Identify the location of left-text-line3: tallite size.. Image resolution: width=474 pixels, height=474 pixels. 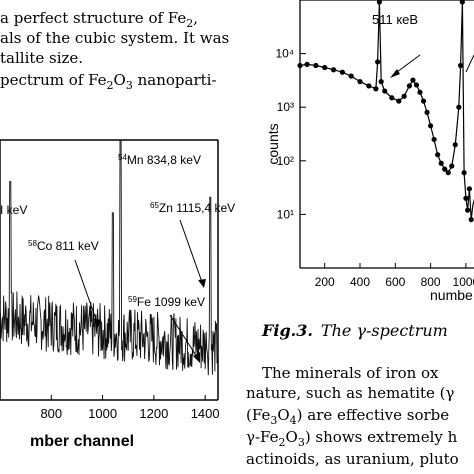
(41, 58).